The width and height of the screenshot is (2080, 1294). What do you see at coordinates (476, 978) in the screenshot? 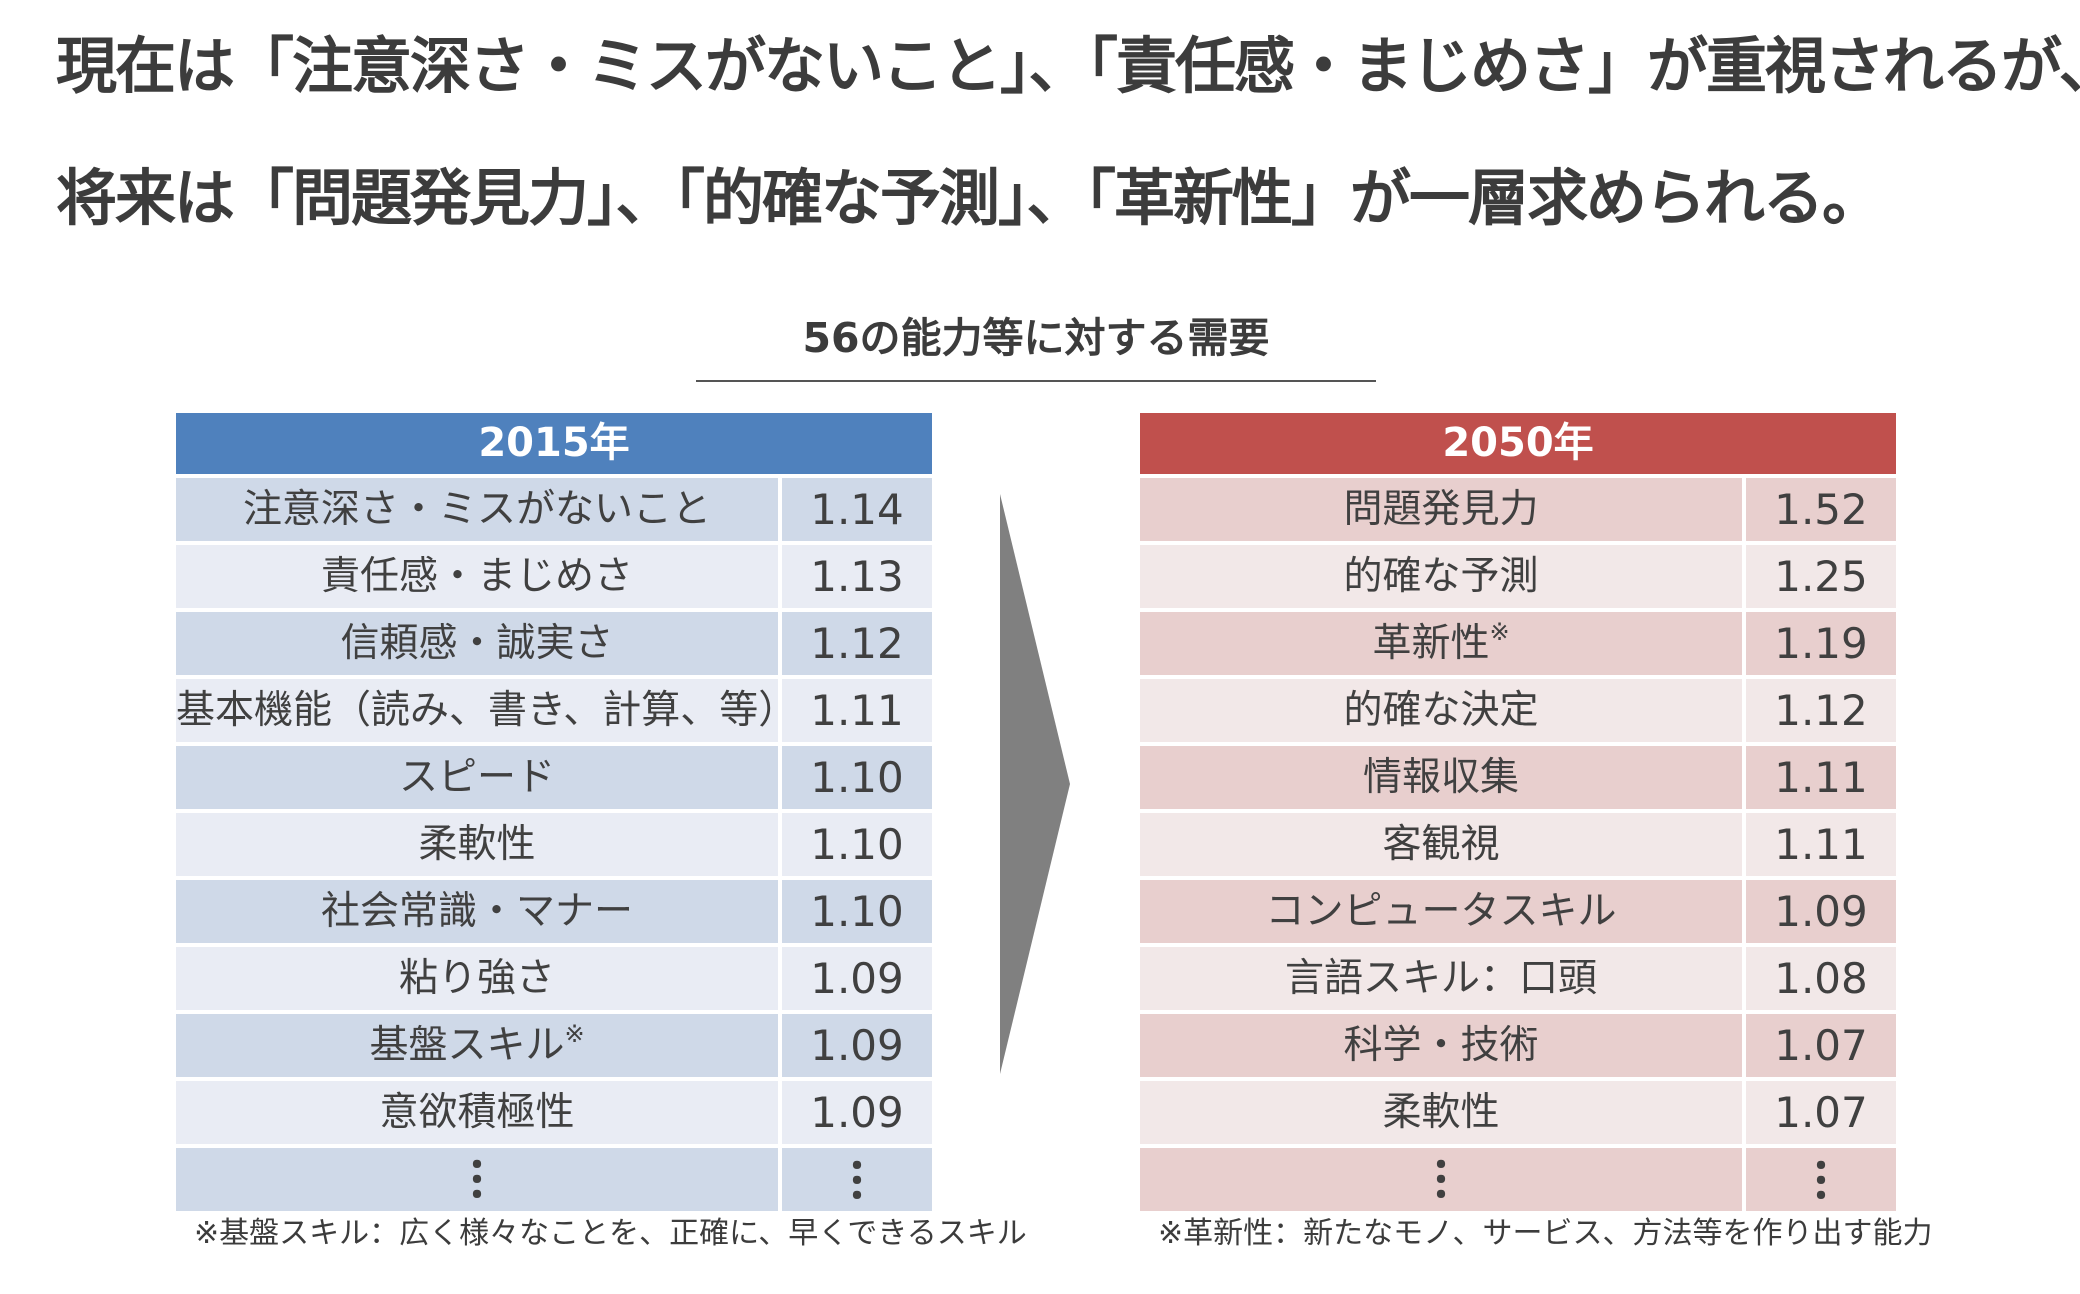
I see `row-label-text: 粘り強さ` at bounding box center [476, 978].